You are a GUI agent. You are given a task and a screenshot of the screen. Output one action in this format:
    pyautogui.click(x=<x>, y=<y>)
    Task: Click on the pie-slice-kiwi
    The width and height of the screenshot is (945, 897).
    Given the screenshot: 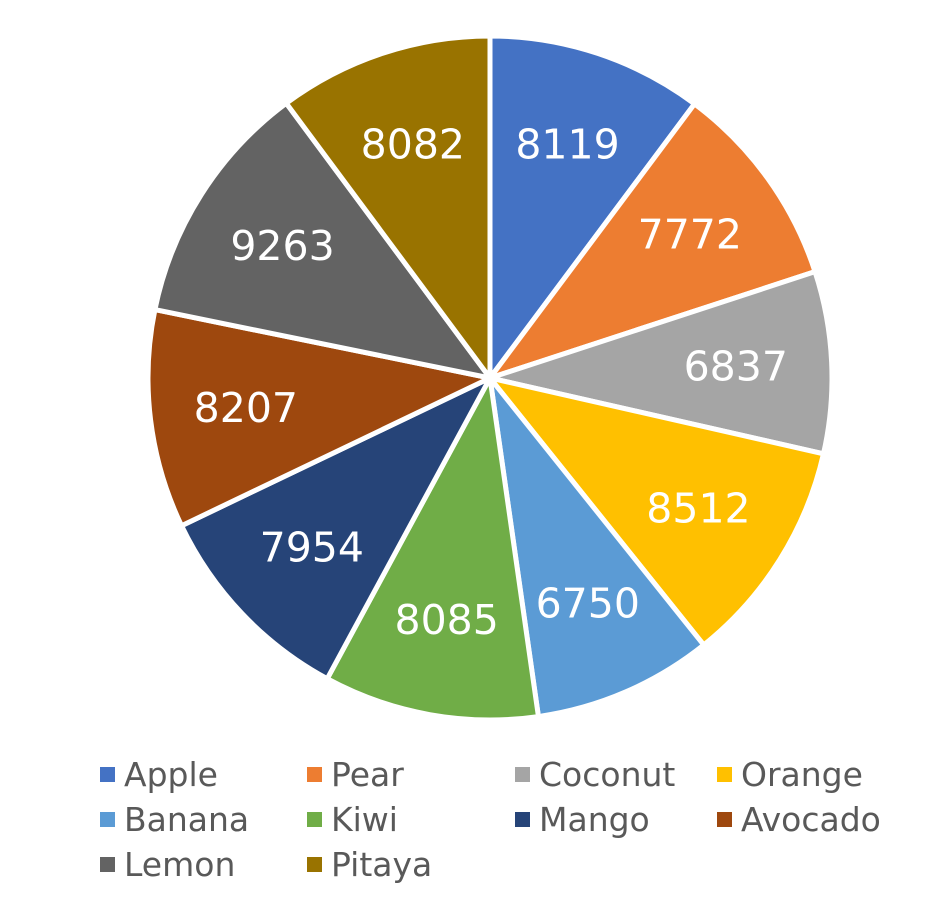 What is the action you would take?
    pyautogui.click(x=432, y=549)
    